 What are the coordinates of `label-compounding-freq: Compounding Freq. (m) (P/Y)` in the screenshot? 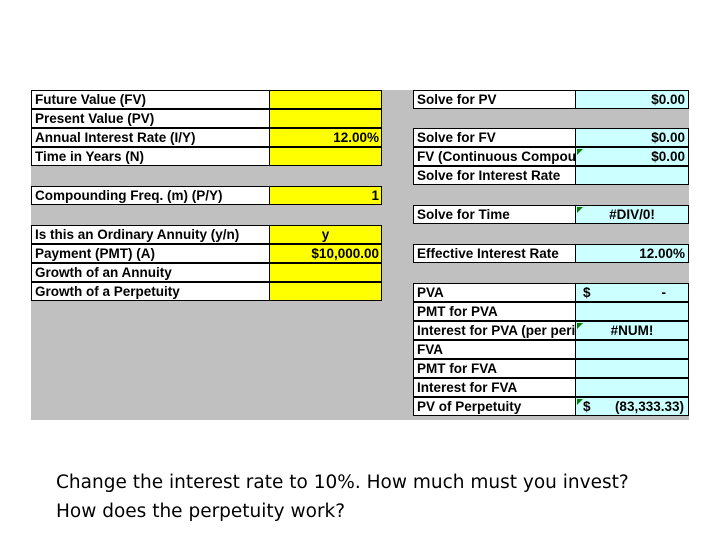 It's located at (150, 195).